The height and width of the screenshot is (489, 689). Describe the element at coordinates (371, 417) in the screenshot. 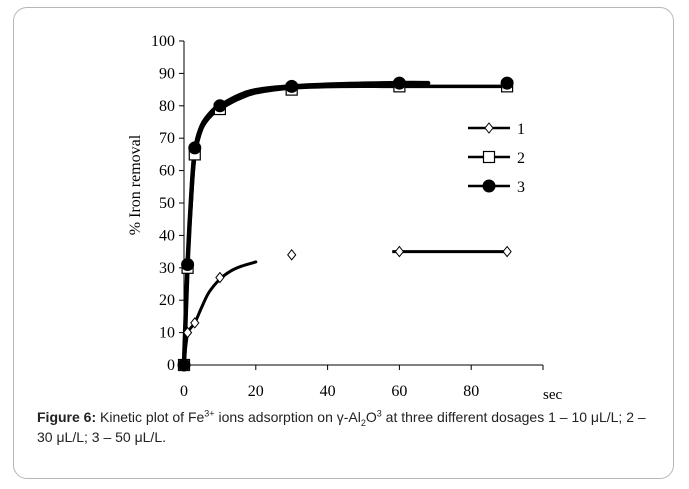

I see `caption-text-c: O` at that location.